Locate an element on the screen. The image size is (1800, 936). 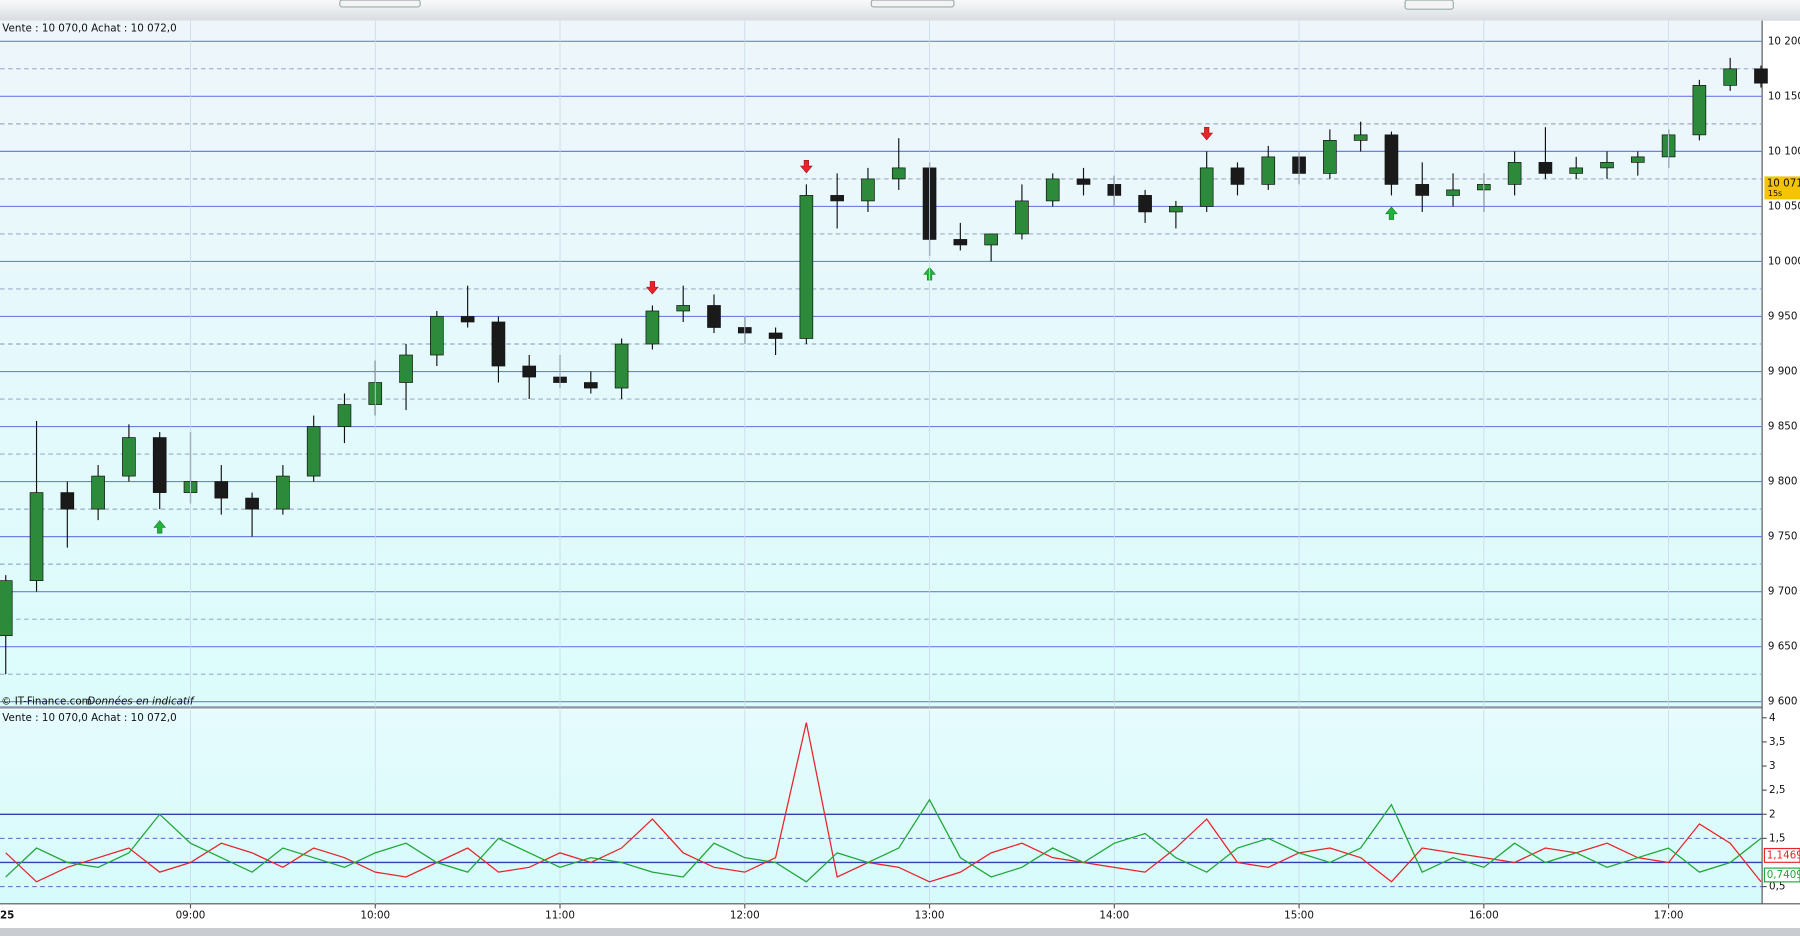
last-price-tag is located at coordinates (1782, 188).